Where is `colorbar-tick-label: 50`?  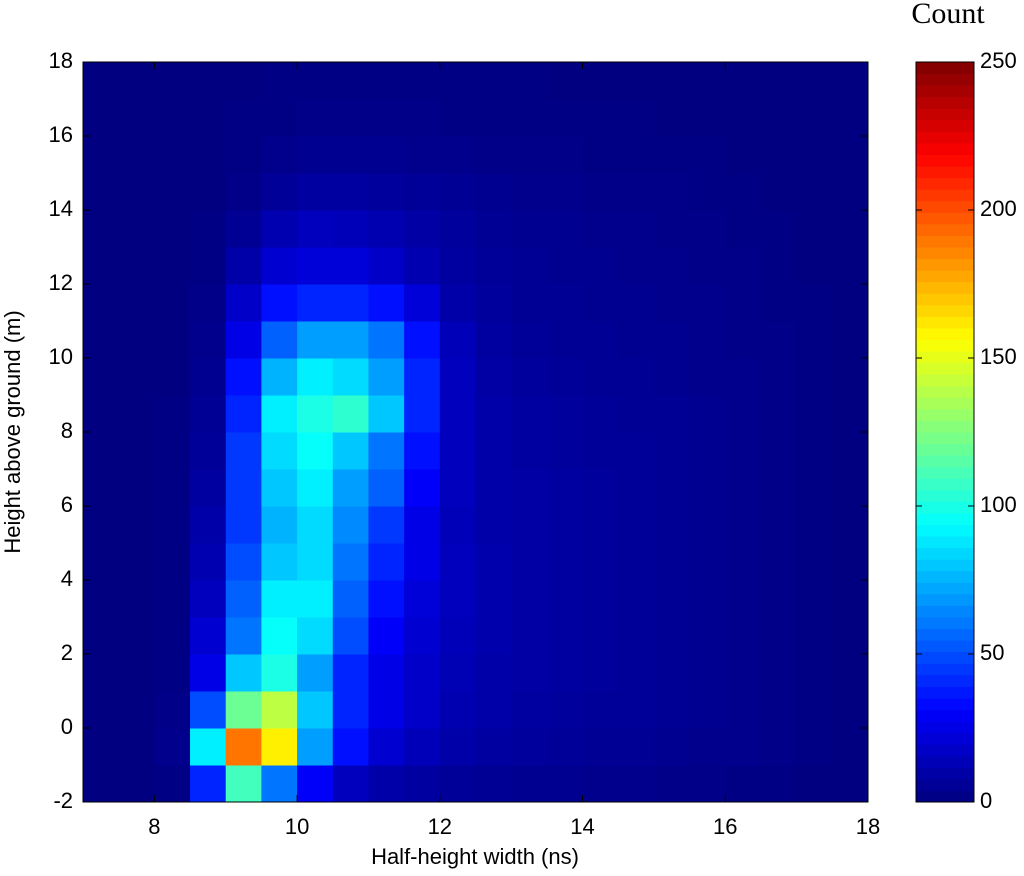
colorbar-tick-label: 50 is located at coordinates (992, 652).